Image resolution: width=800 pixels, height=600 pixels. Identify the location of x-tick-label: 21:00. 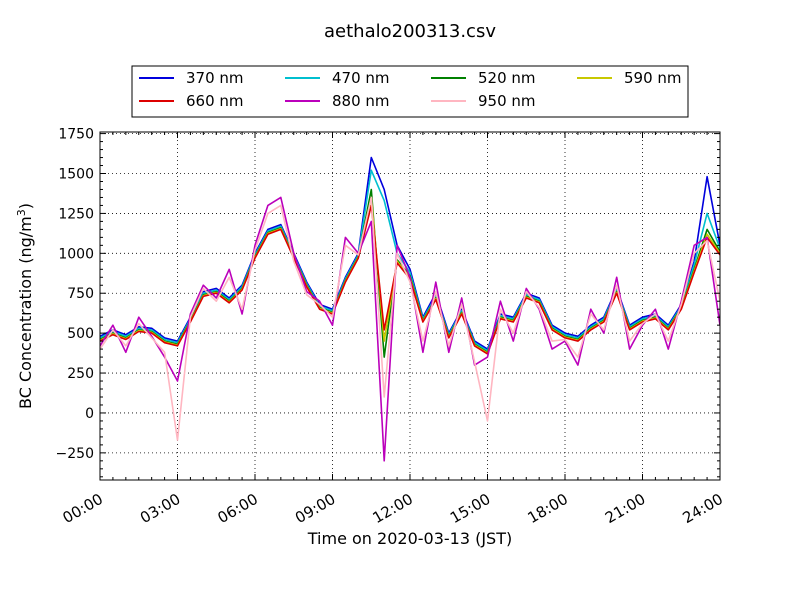
(625, 508).